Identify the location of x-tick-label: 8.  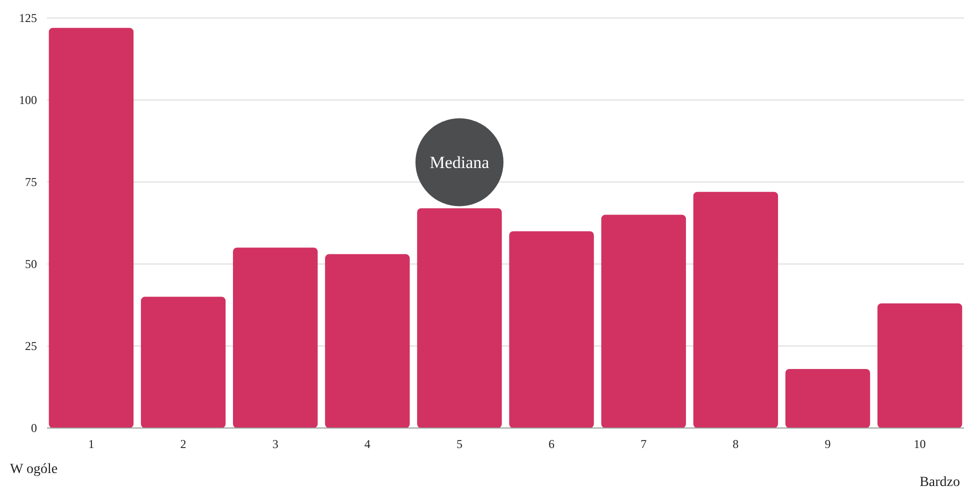
(735, 444).